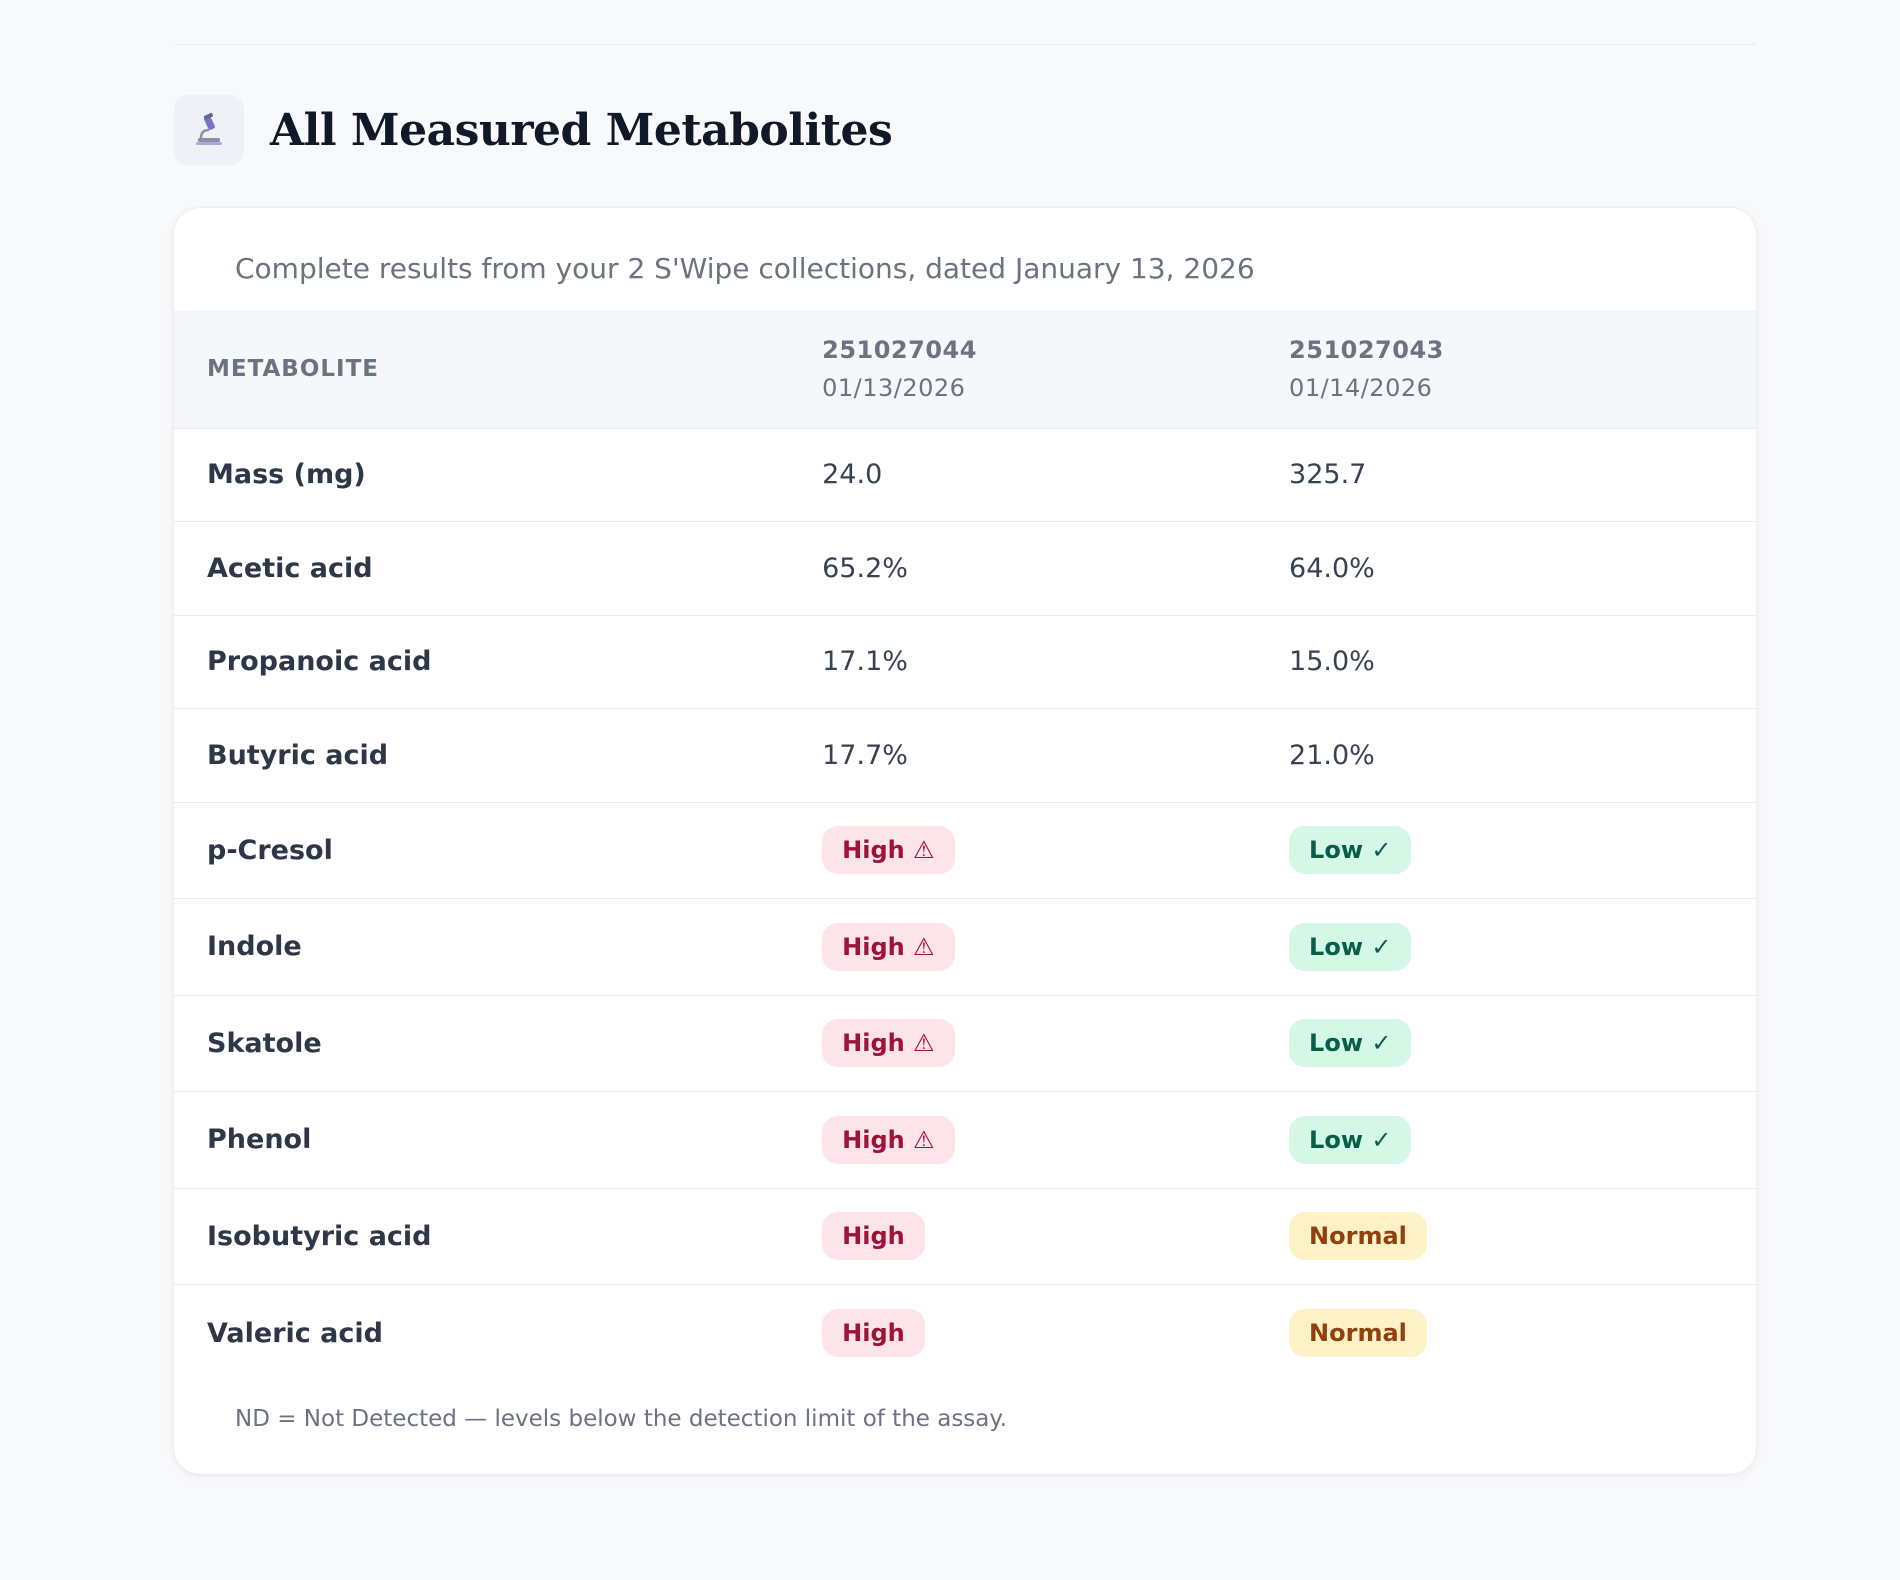 This screenshot has height=1580, width=1900. I want to click on metabolite-value: 15.0%, so click(1332, 662).